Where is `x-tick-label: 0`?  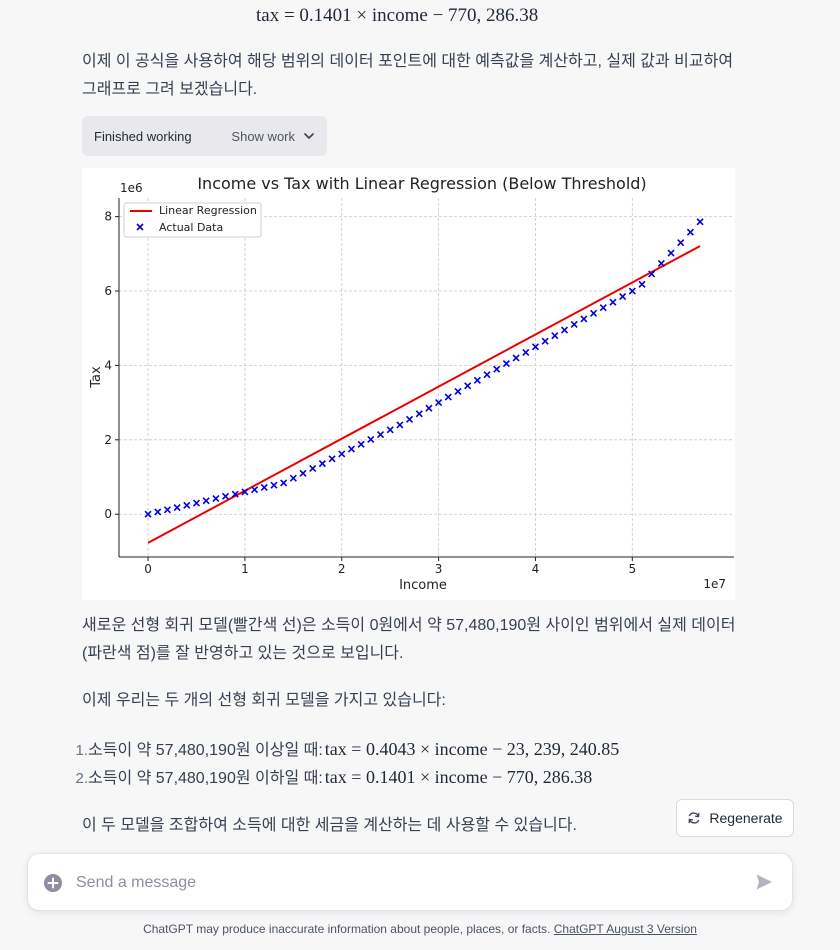 x-tick-label: 0 is located at coordinates (148, 569).